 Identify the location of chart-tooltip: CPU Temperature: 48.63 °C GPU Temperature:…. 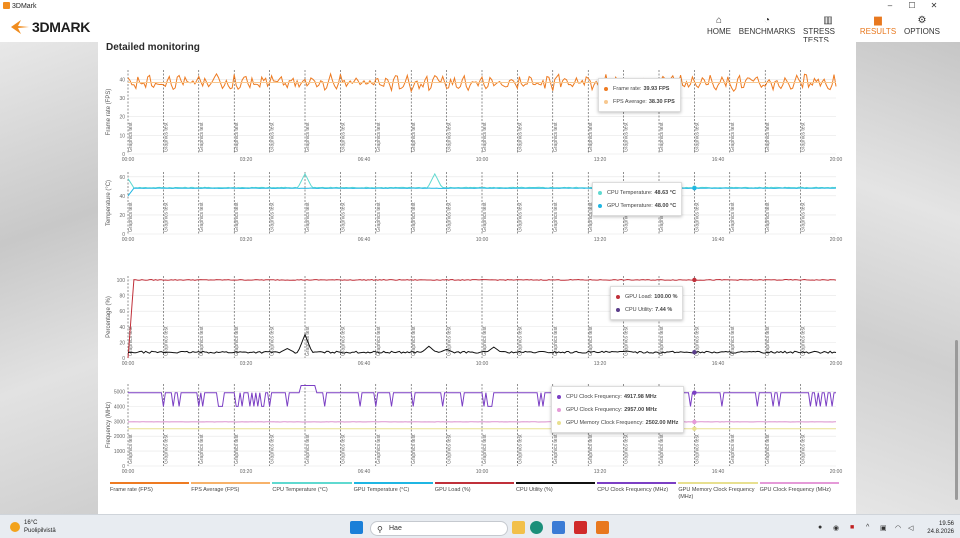
(637, 199).